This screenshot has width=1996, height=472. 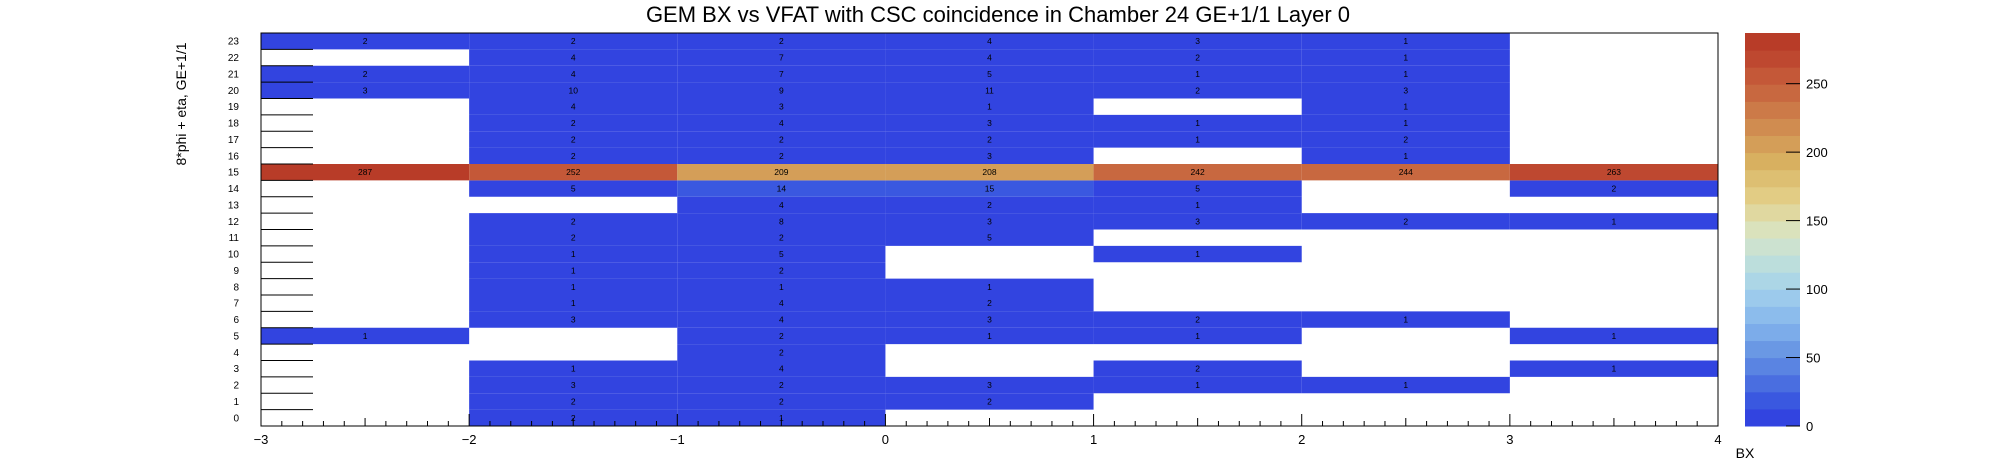 What do you see at coordinates (1809, 426) in the screenshot?
I see `color-scale-tick-label: 0` at bounding box center [1809, 426].